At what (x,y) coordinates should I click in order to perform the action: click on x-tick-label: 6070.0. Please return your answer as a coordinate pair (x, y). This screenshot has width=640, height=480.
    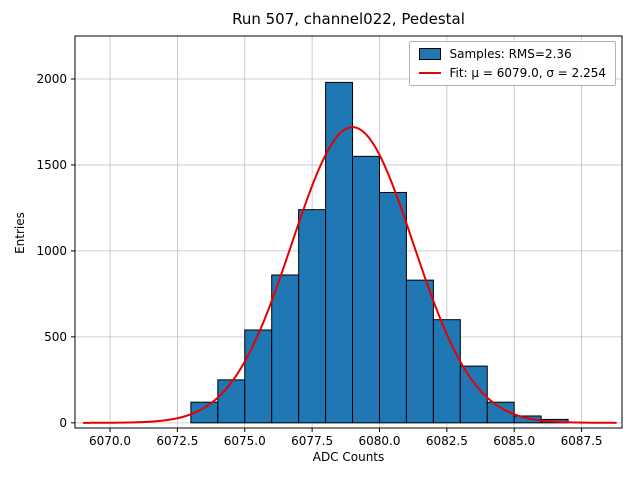
    Looking at the image, I should click on (110, 441).